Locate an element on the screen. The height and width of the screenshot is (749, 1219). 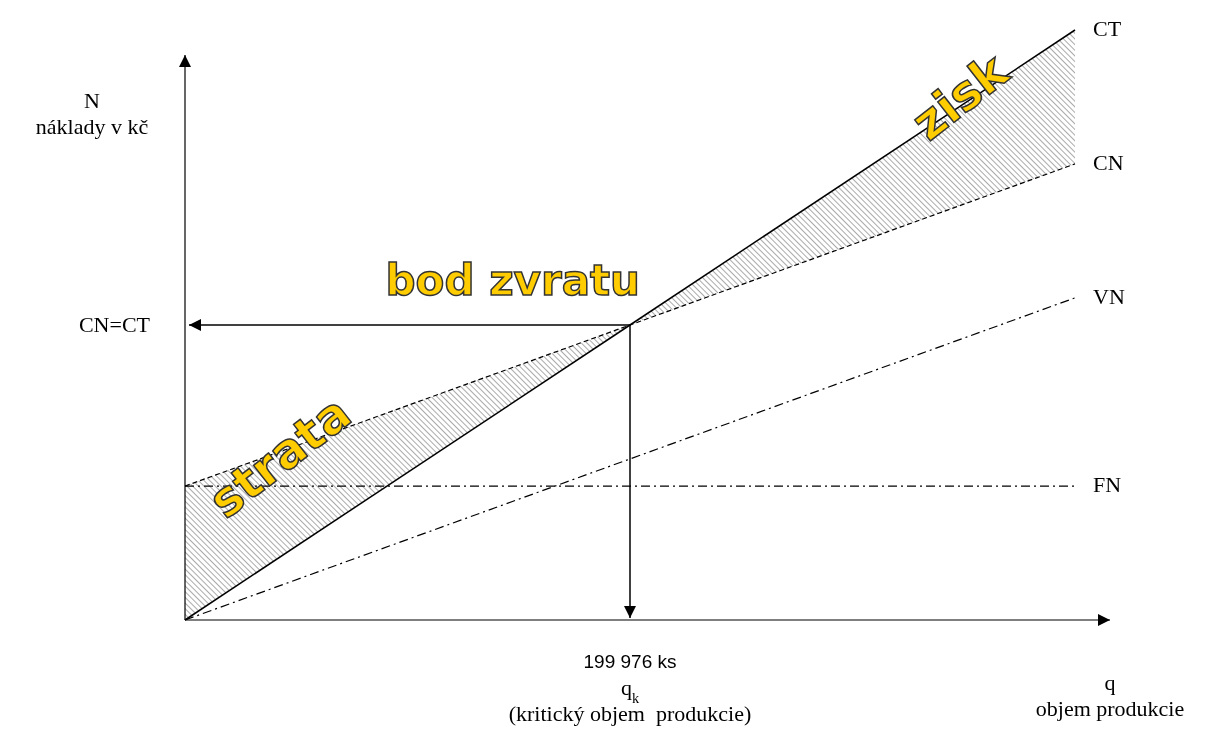
series-label: VN is located at coordinates (1109, 296).